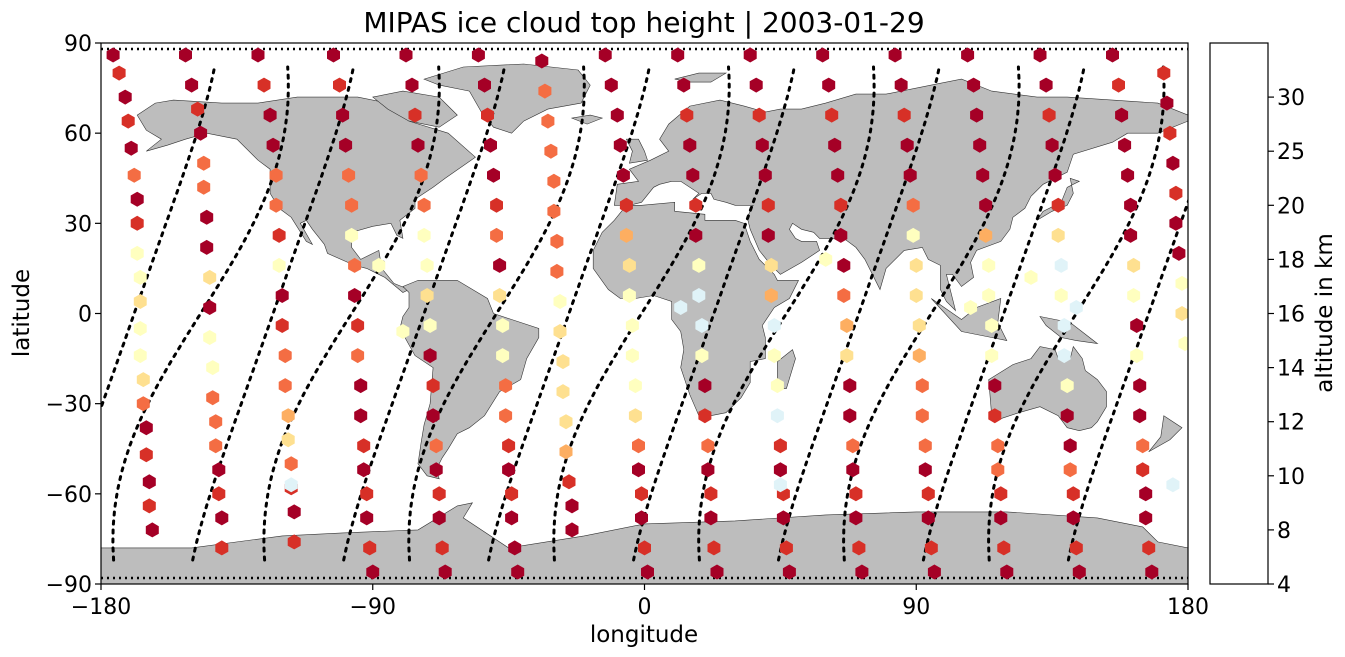  I want to click on land-north-america, so click(306, 194).